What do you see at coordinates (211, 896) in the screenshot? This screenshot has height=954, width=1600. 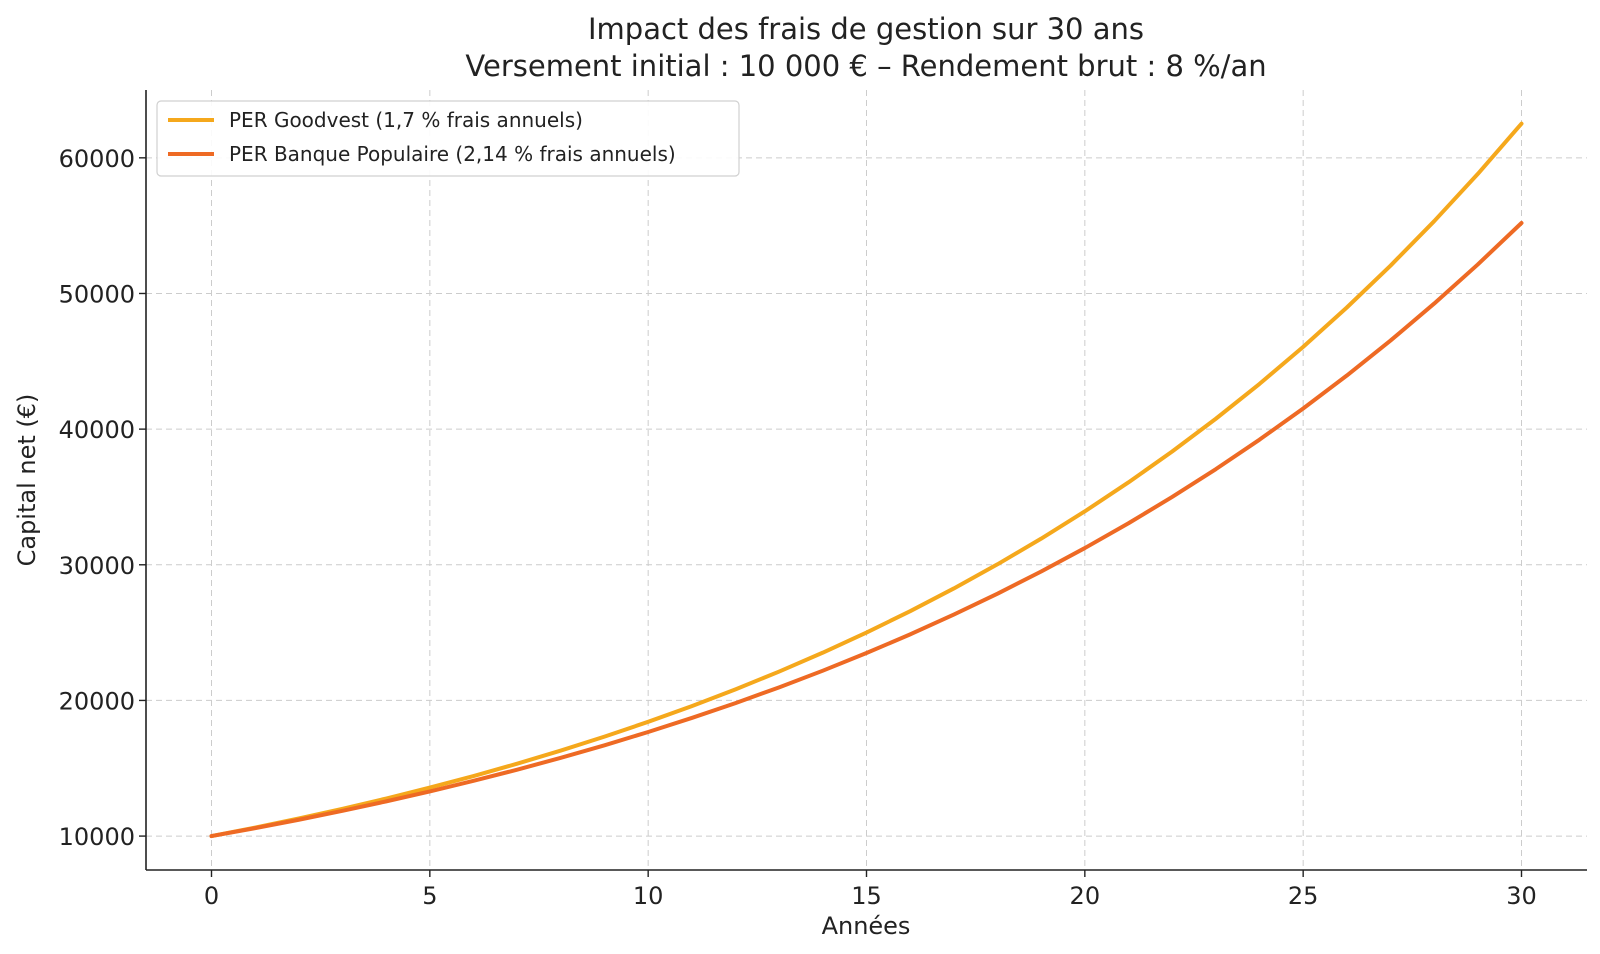 I see `x-tick-label: 0` at bounding box center [211, 896].